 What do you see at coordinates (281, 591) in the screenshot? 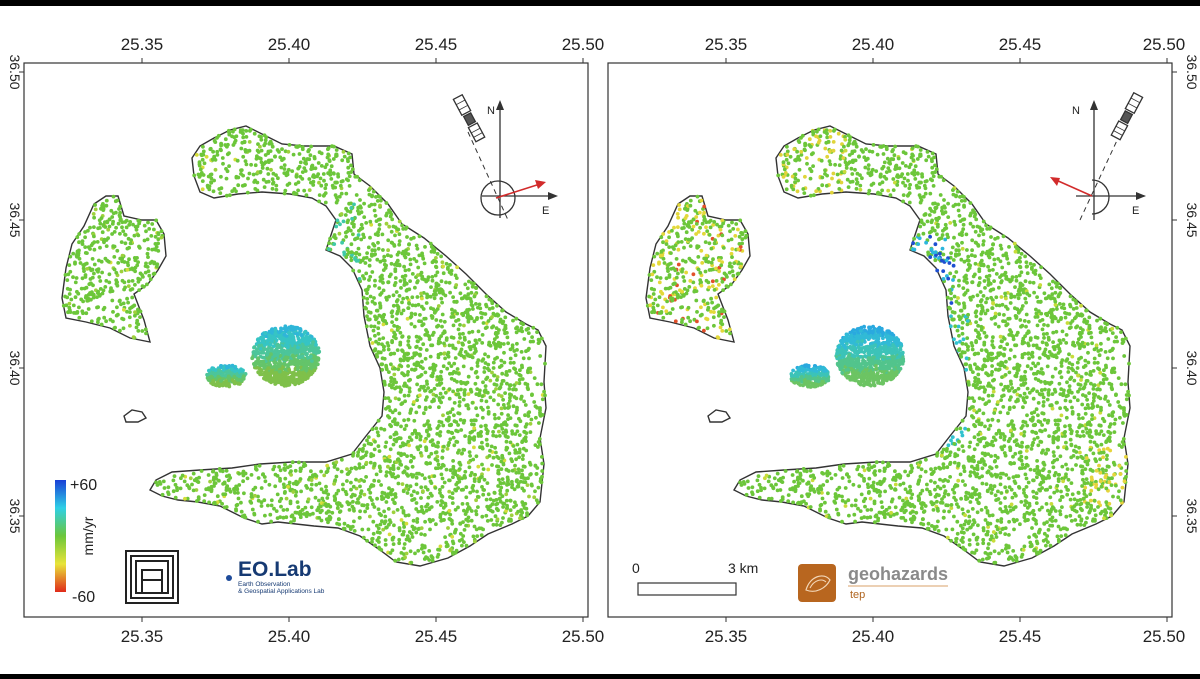
I see `eolab-subtitle-2: & Geospatial Applications Lab` at bounding box center [281, 591].